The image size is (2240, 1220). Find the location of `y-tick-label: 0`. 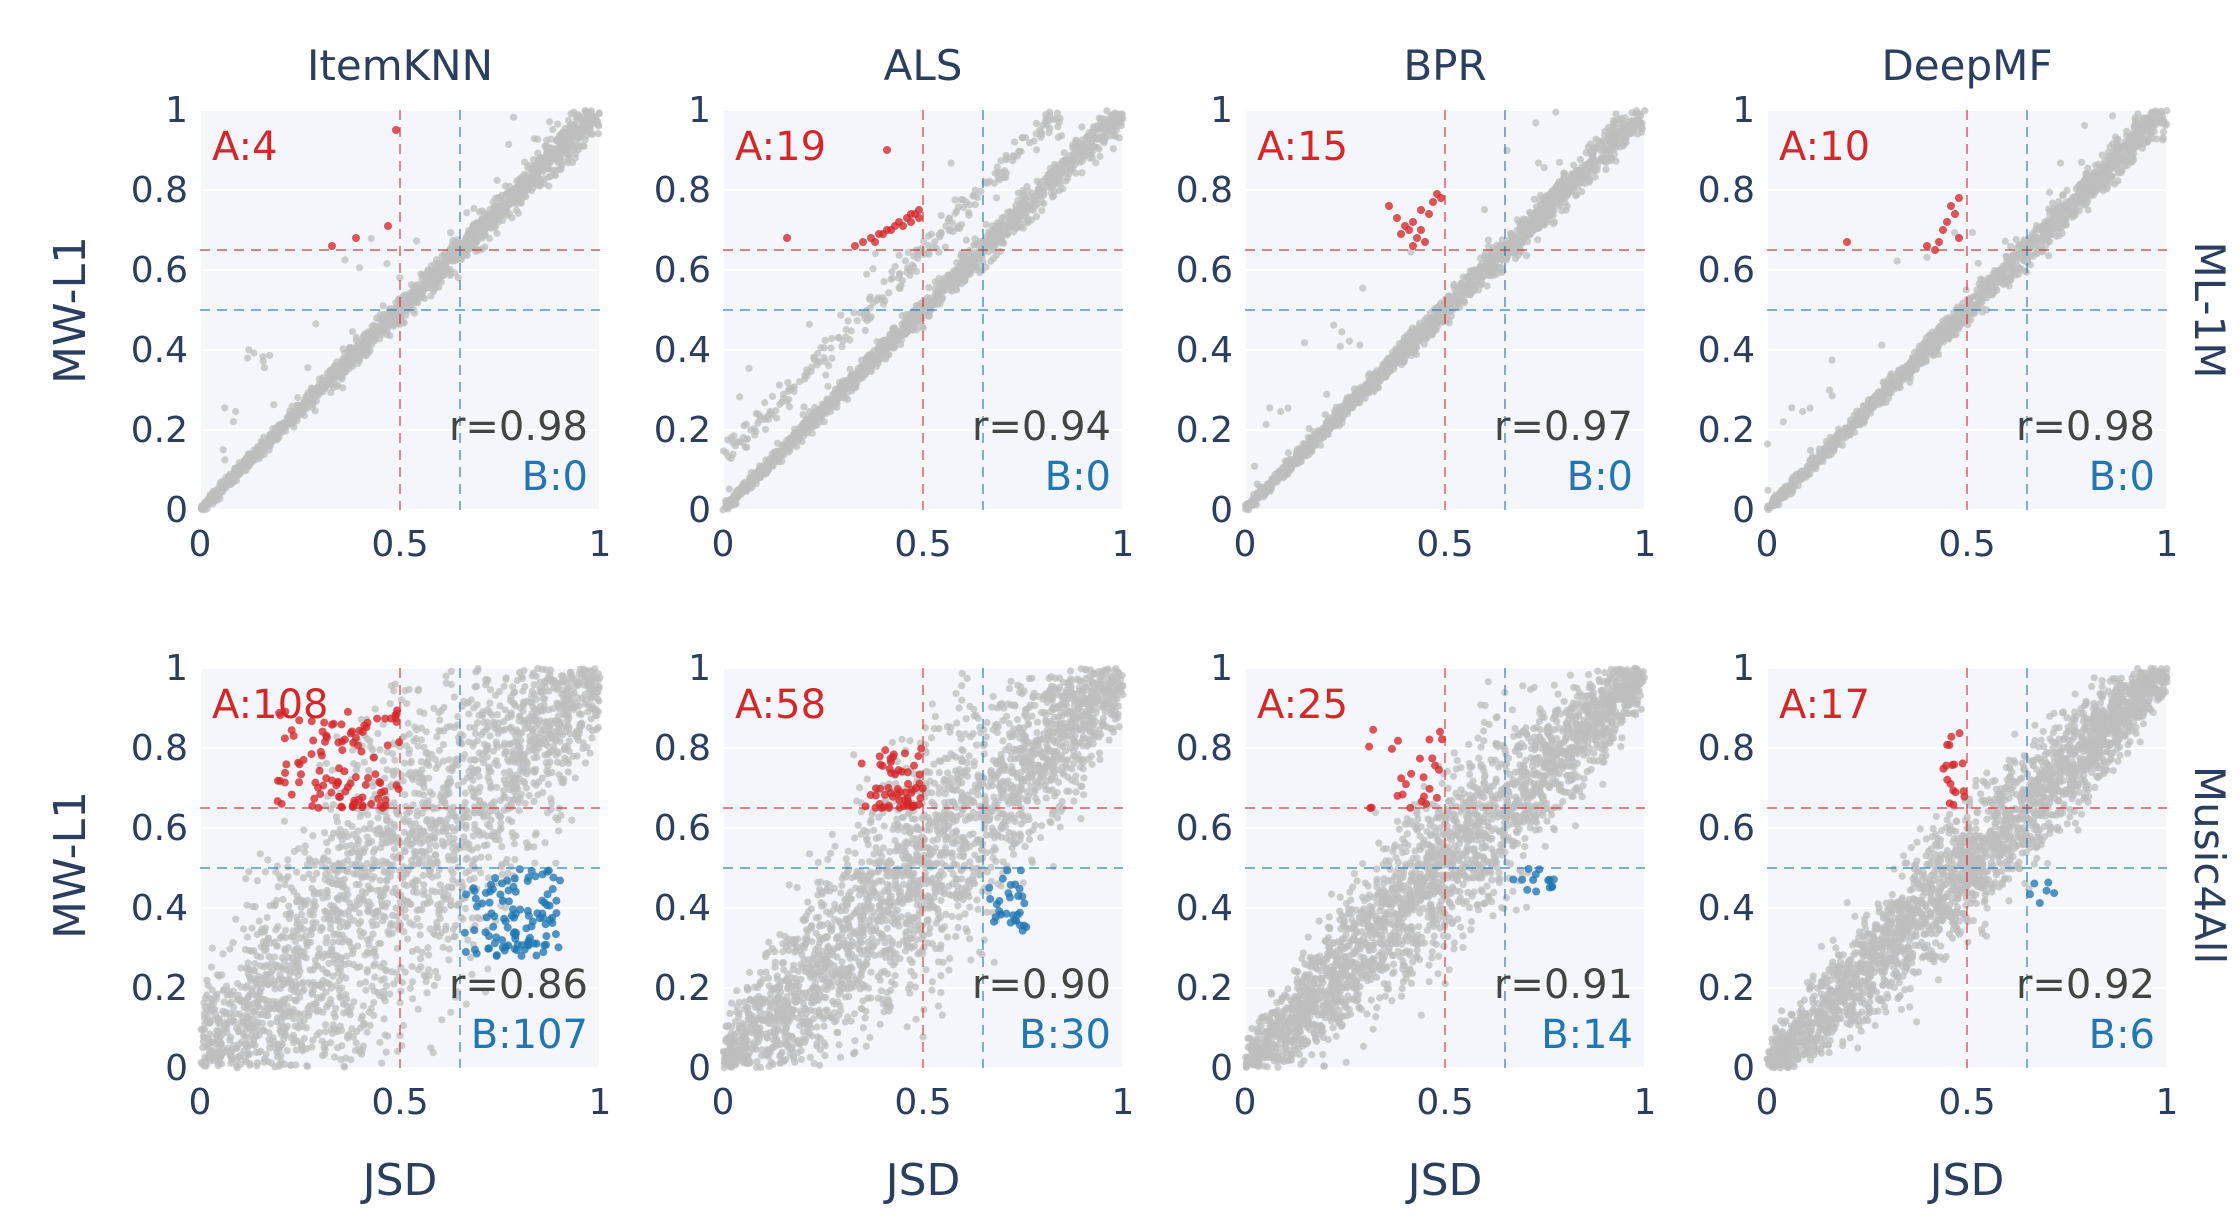

y-tick-label: 0 is located at coordinates (176, 510).